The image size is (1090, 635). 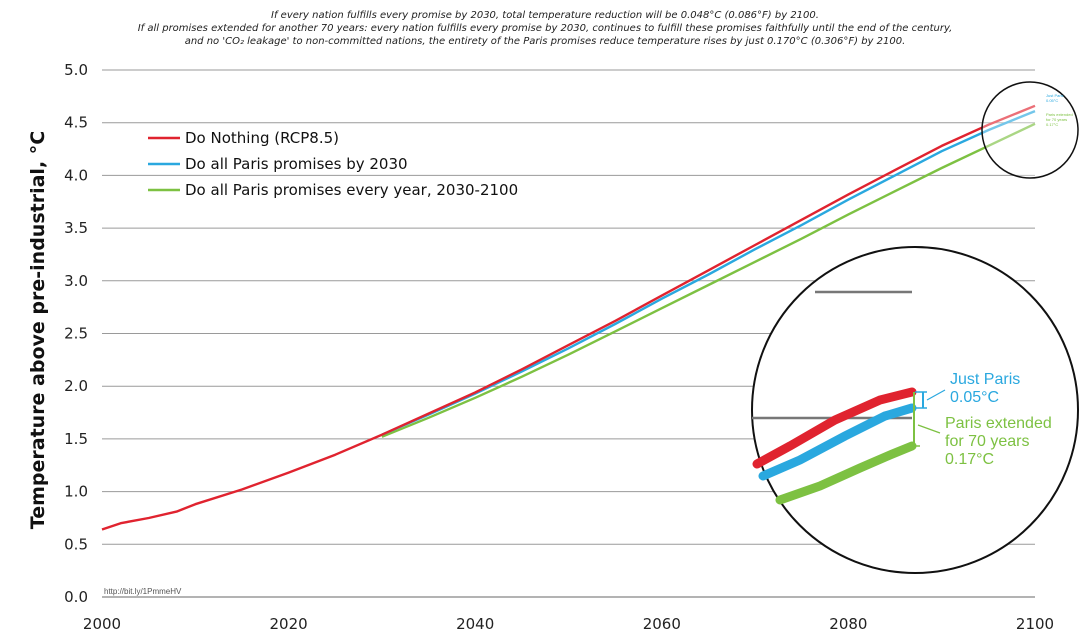 What do you see at coordinates (76, 123) in the screenshot?
I see `y-tick-label: 4.5` at bounding box center [76, 123].